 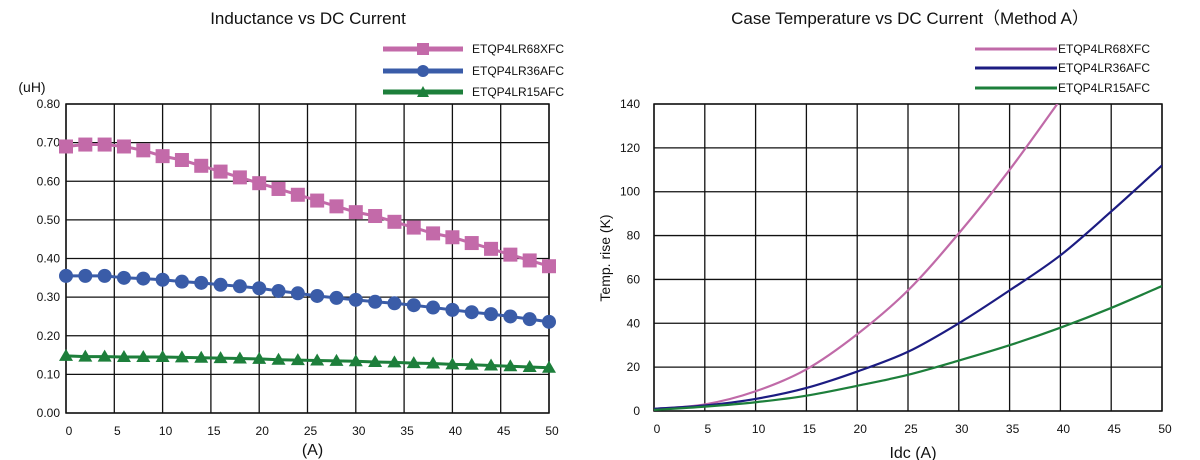 I want to click on legend-item: ETQP4LR15AFC, so click(x=1062, y=88).